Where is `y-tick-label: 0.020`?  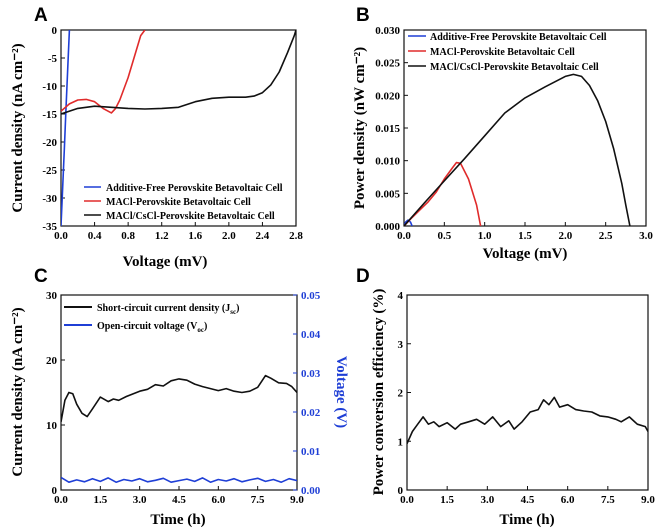
y-tick-label: 0.020 is located at coordinates (387, 96).